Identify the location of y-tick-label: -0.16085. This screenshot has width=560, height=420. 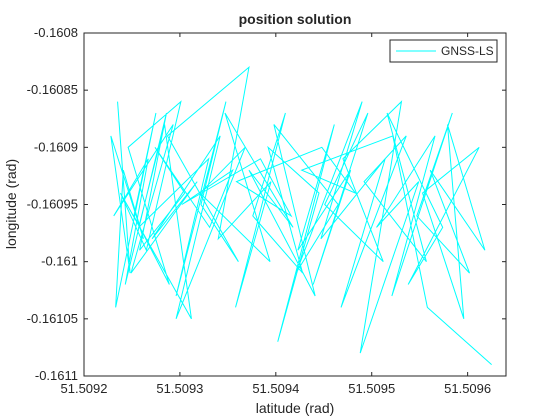
(52, 89).